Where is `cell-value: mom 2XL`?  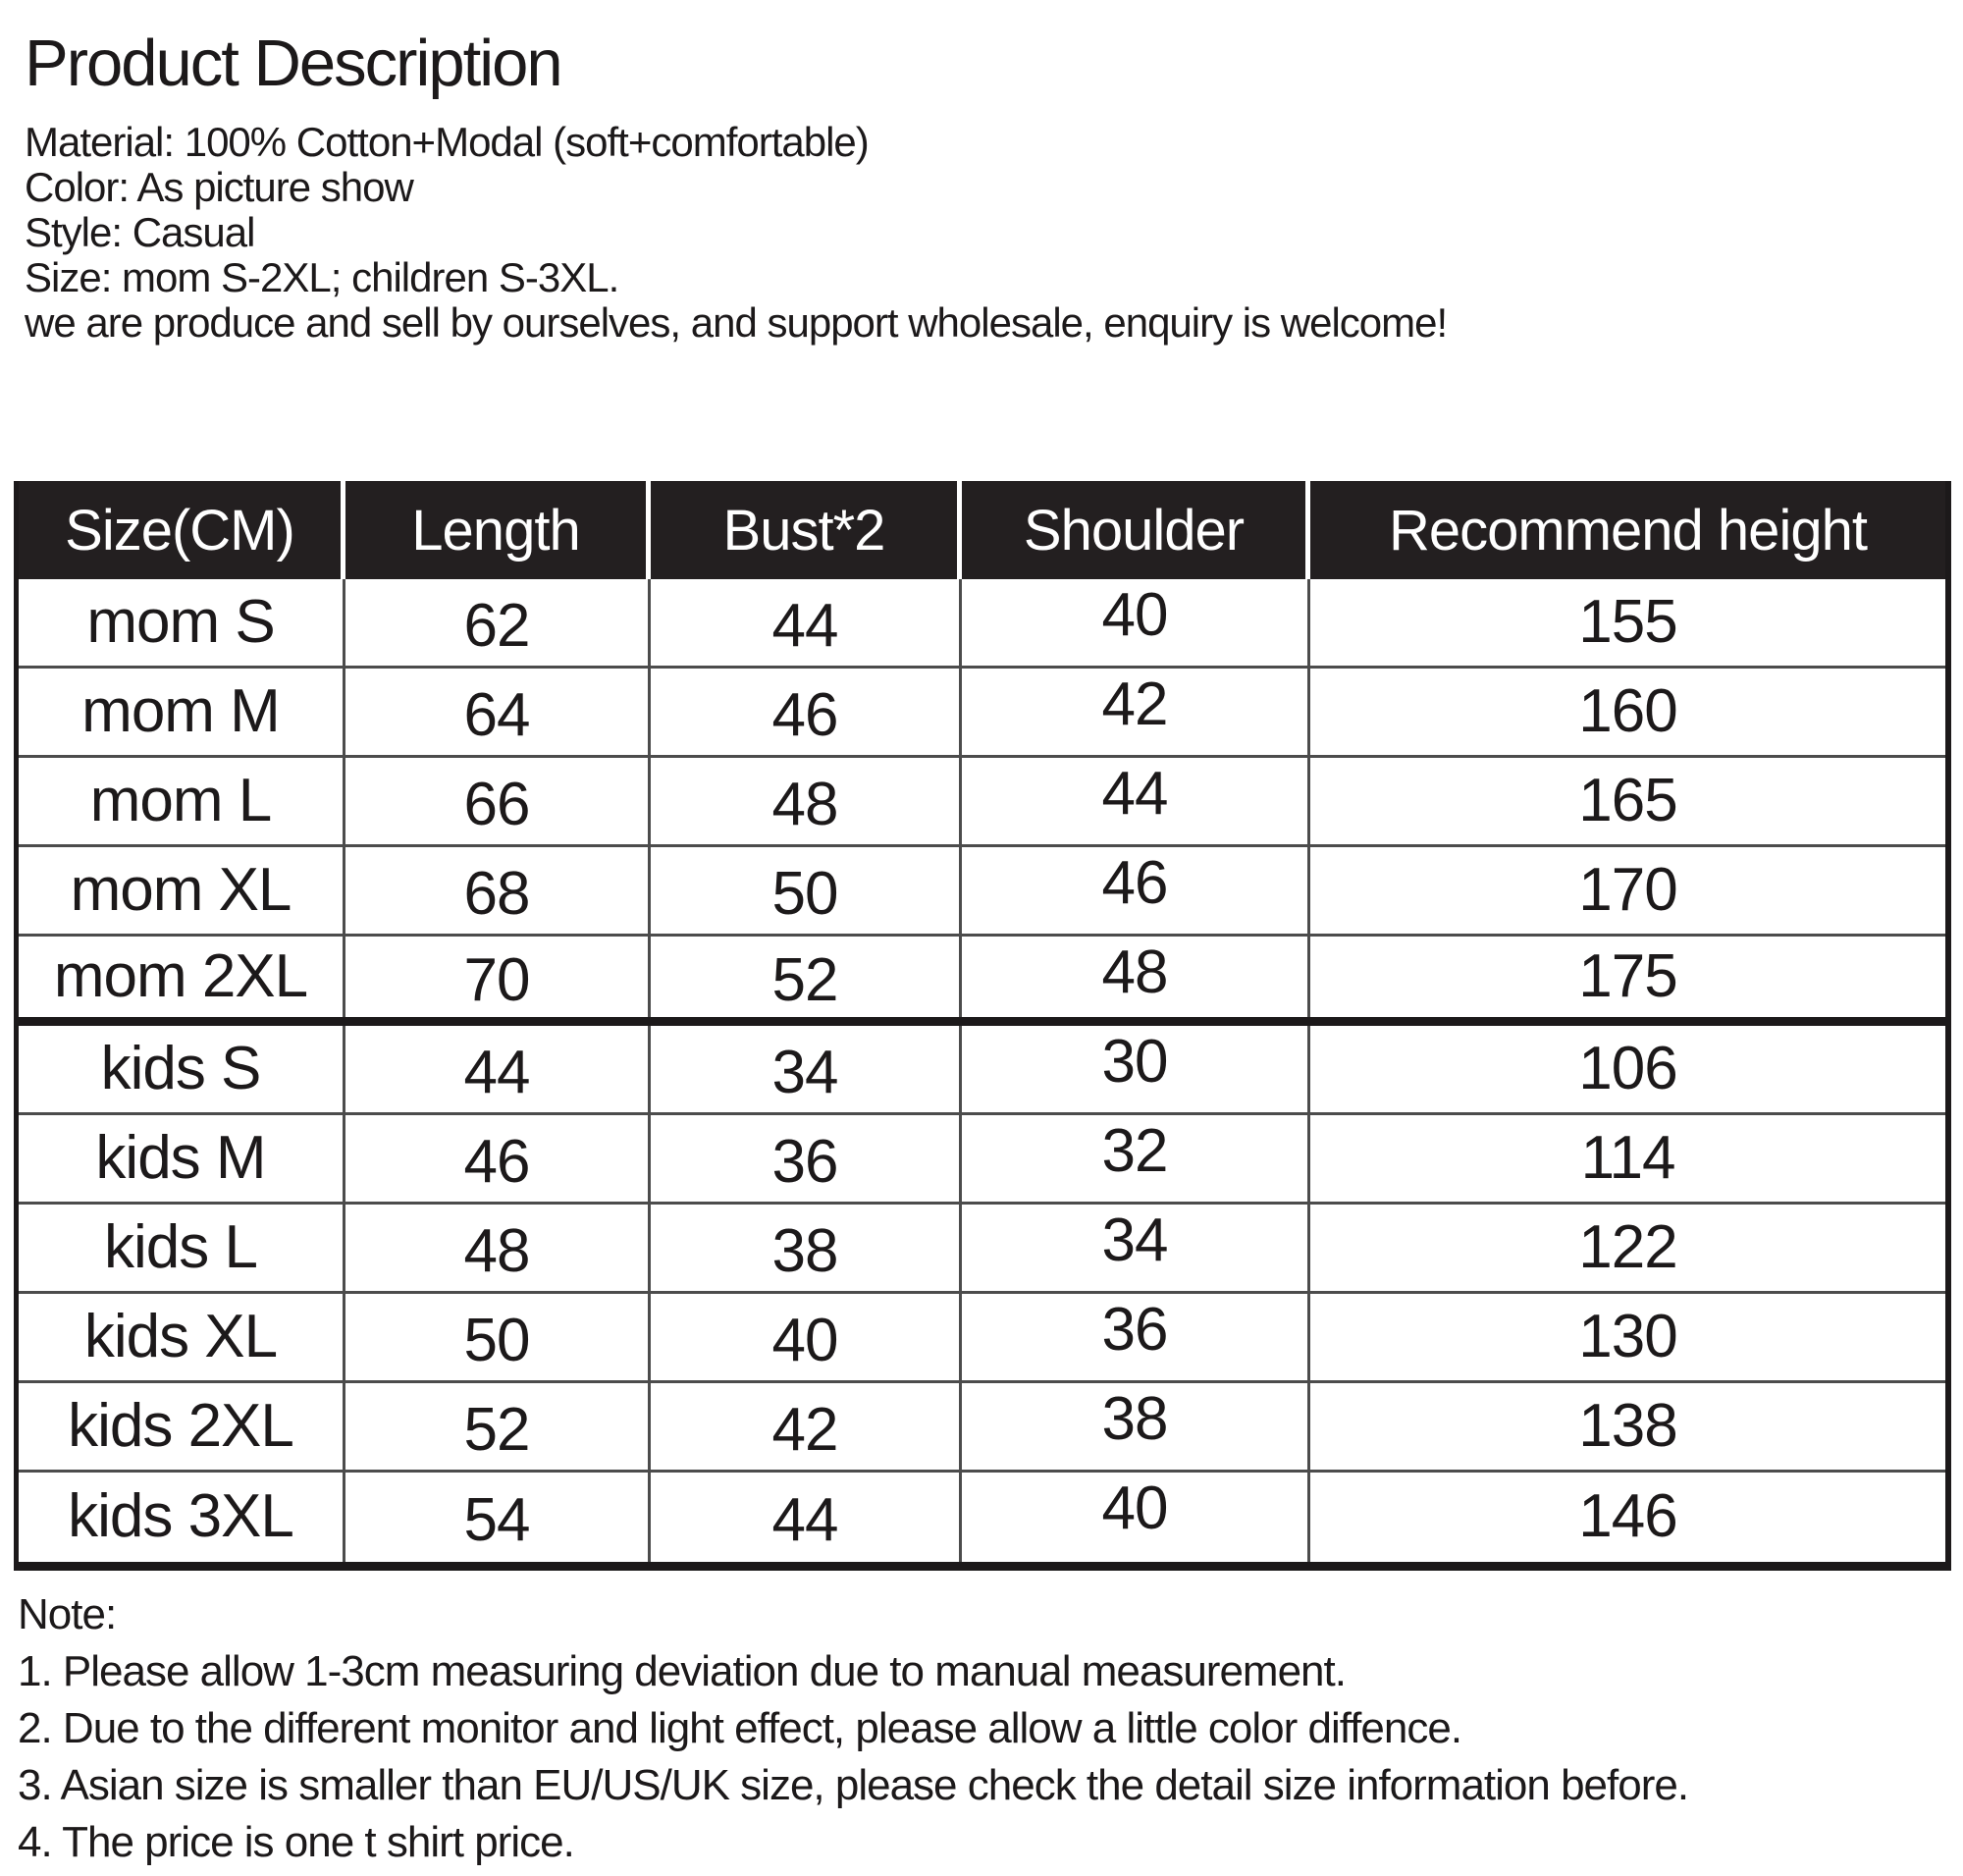
cell-value: mom 2XL is located at coordinates (181, 976).